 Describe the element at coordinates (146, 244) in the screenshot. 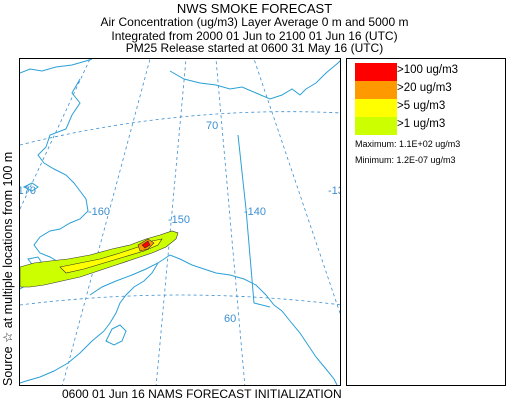

I see `plume-gt100` at that location.